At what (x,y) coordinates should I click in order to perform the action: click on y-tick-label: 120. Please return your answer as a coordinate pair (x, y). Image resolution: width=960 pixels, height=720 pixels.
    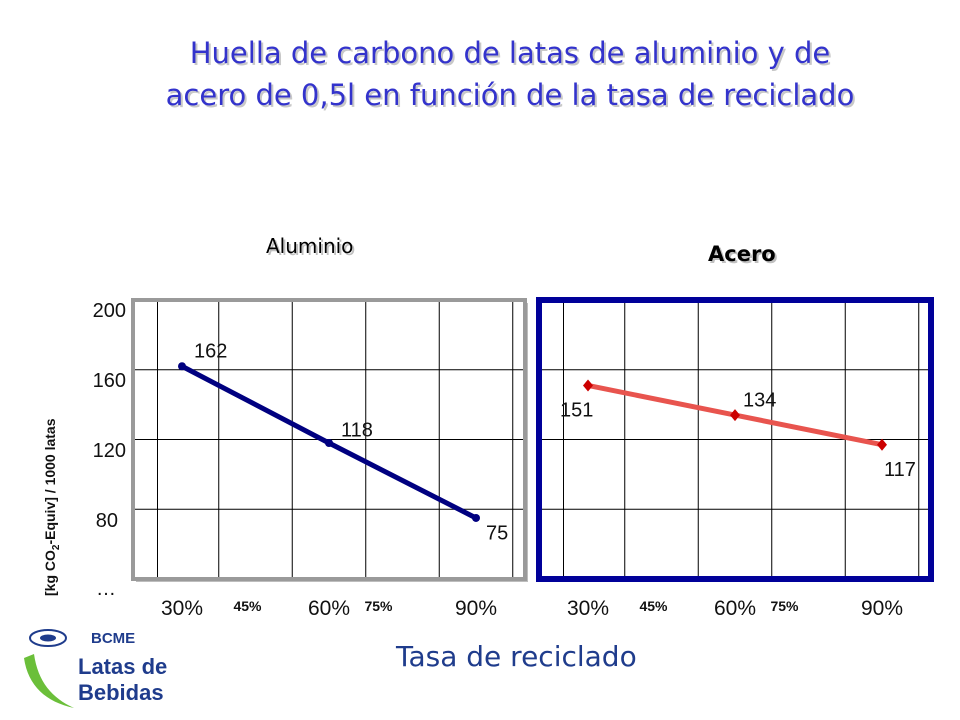
    Looking at the image, I should click on (109, 451).